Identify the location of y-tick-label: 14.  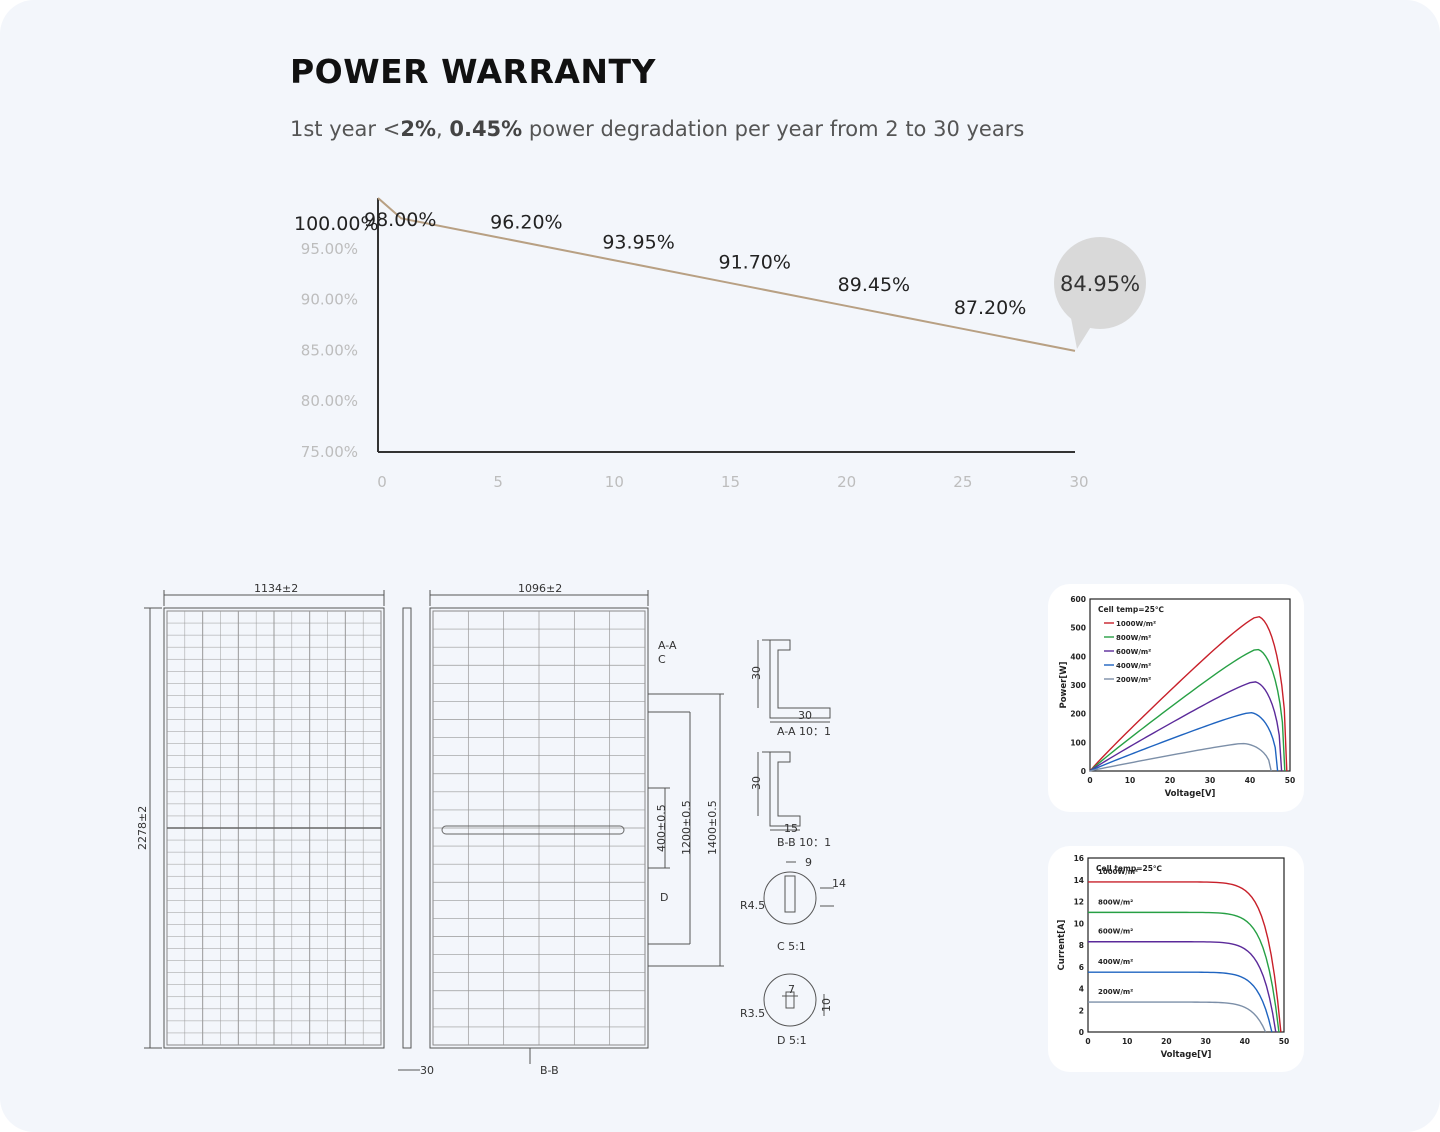
(1079, 880).